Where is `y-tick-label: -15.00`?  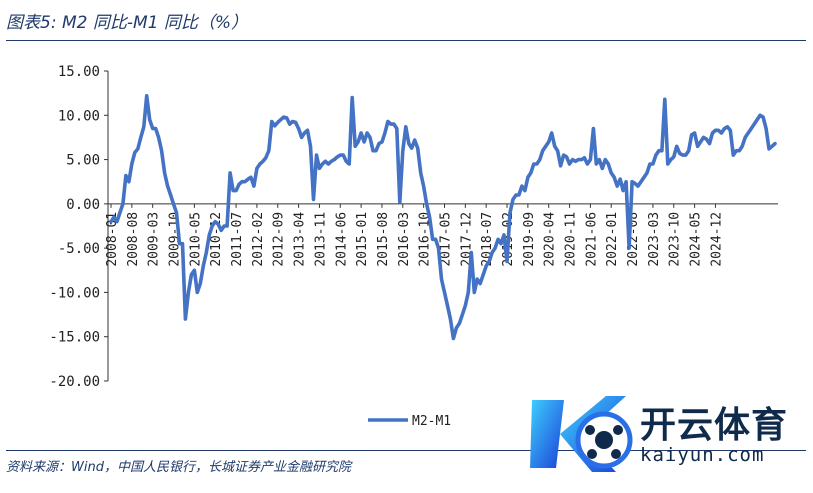
y-tick-label: -15.00 is located at coordinates (74, 338).